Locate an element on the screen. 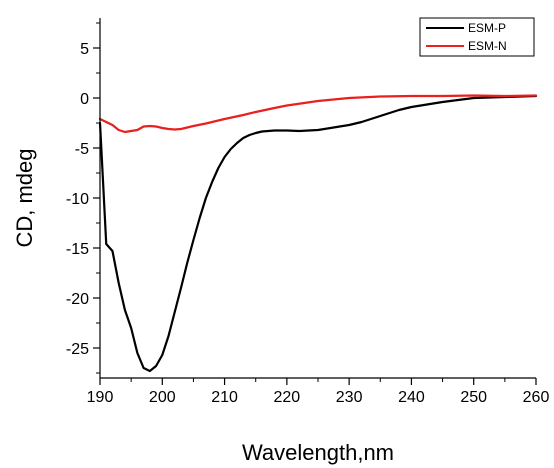  series-line-esm-n is located at coordinates (318, 114).